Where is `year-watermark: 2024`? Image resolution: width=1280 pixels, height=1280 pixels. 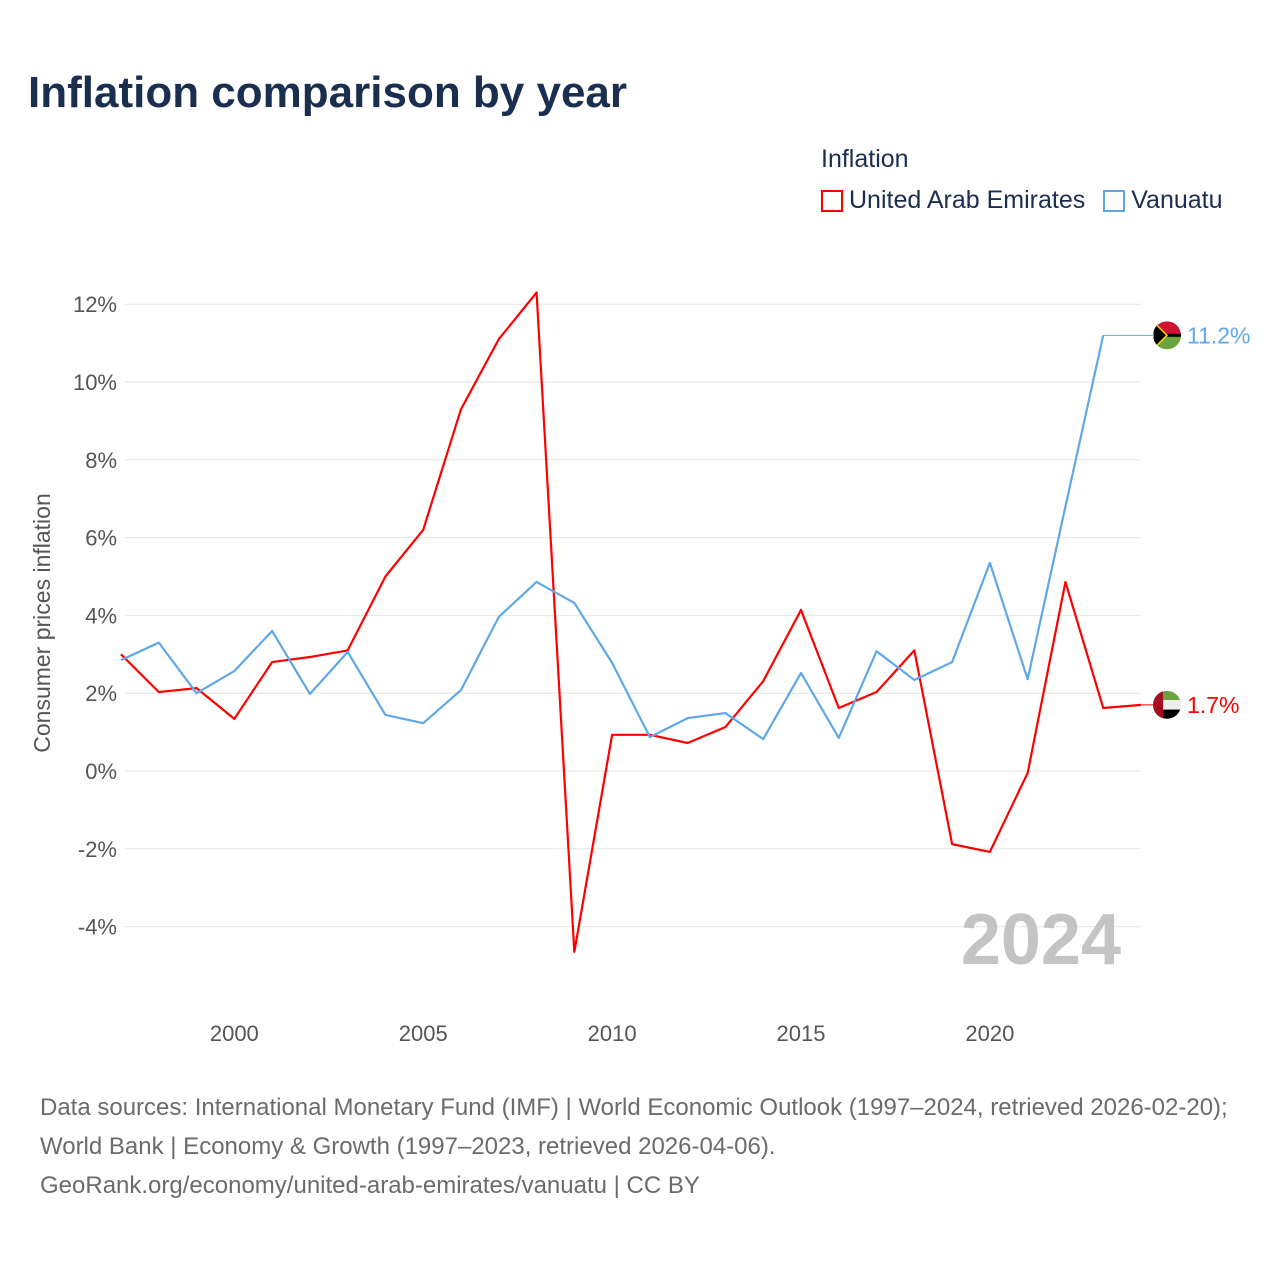
year-watermark: 2024 is located at coordinates (1041, 940).